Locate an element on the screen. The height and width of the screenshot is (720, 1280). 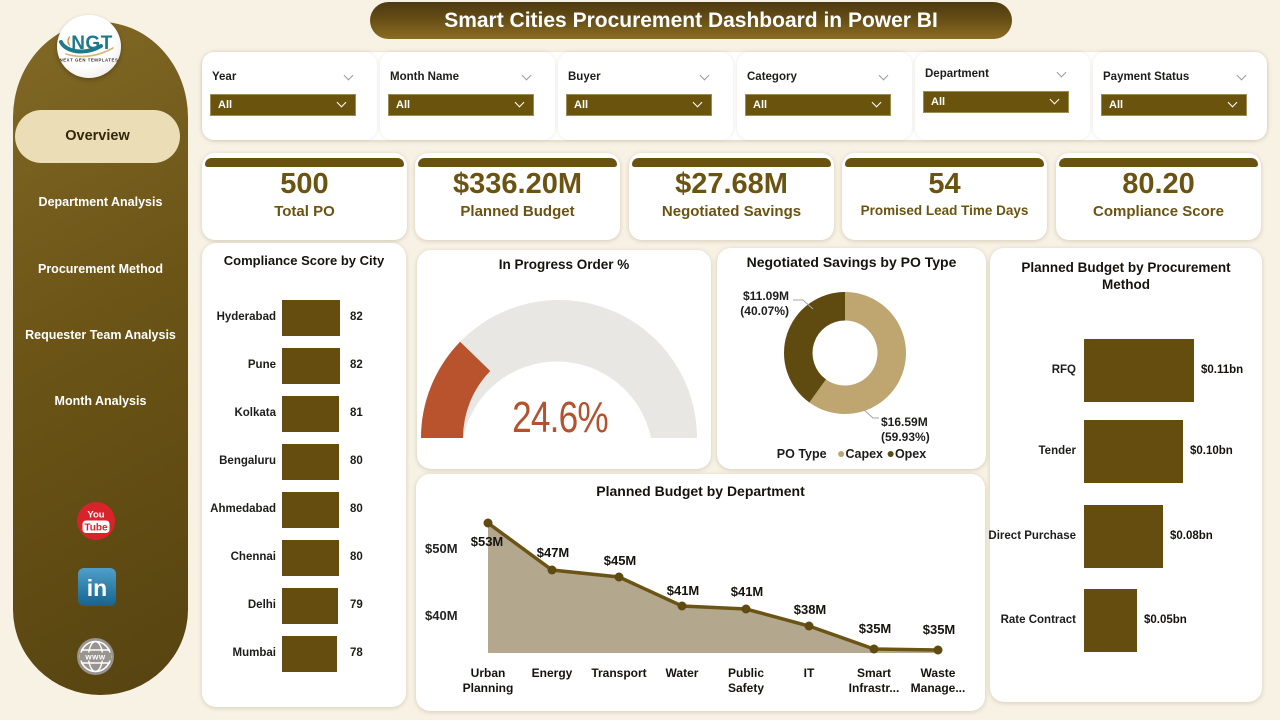
svg-text: NGT is located at coordinates (92, 43).